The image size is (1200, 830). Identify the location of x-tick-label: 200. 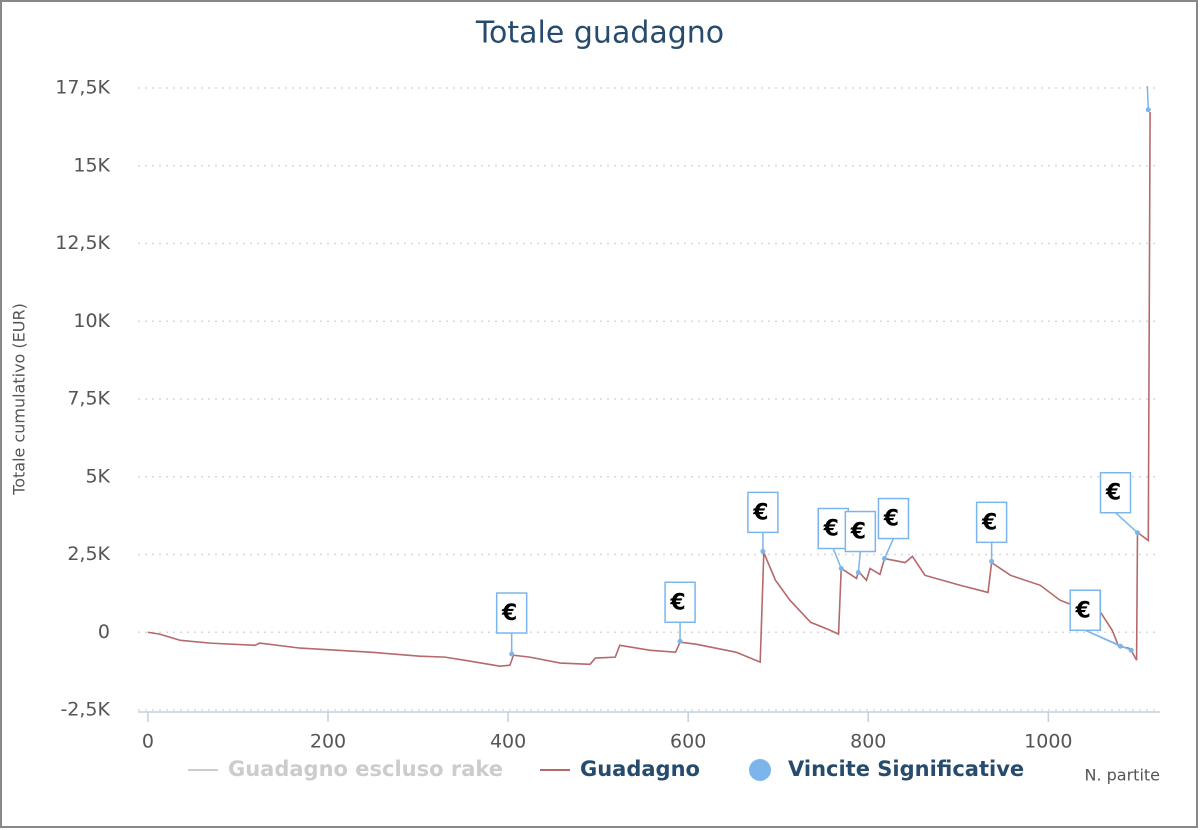
(328, 742).